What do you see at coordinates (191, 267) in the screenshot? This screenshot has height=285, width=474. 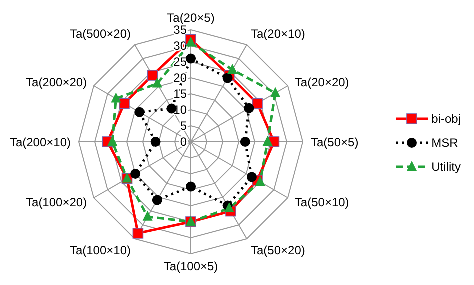 I see `spoke-label: Ta(100×5)` at bounding box center [191, 267].